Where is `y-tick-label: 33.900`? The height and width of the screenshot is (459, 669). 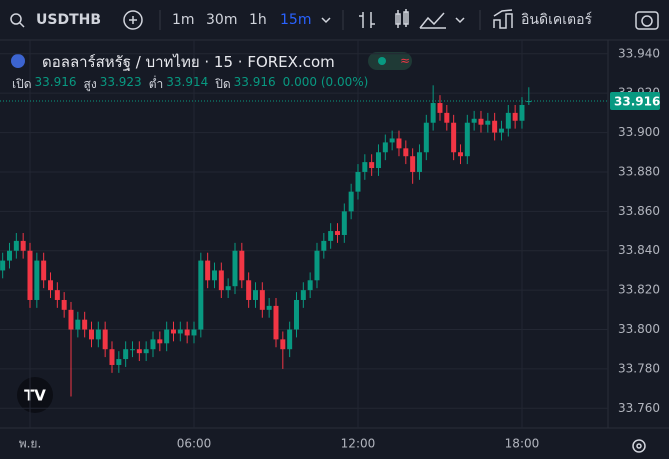
y-tick-label: 33.900 is located at coordinates (639, 132).